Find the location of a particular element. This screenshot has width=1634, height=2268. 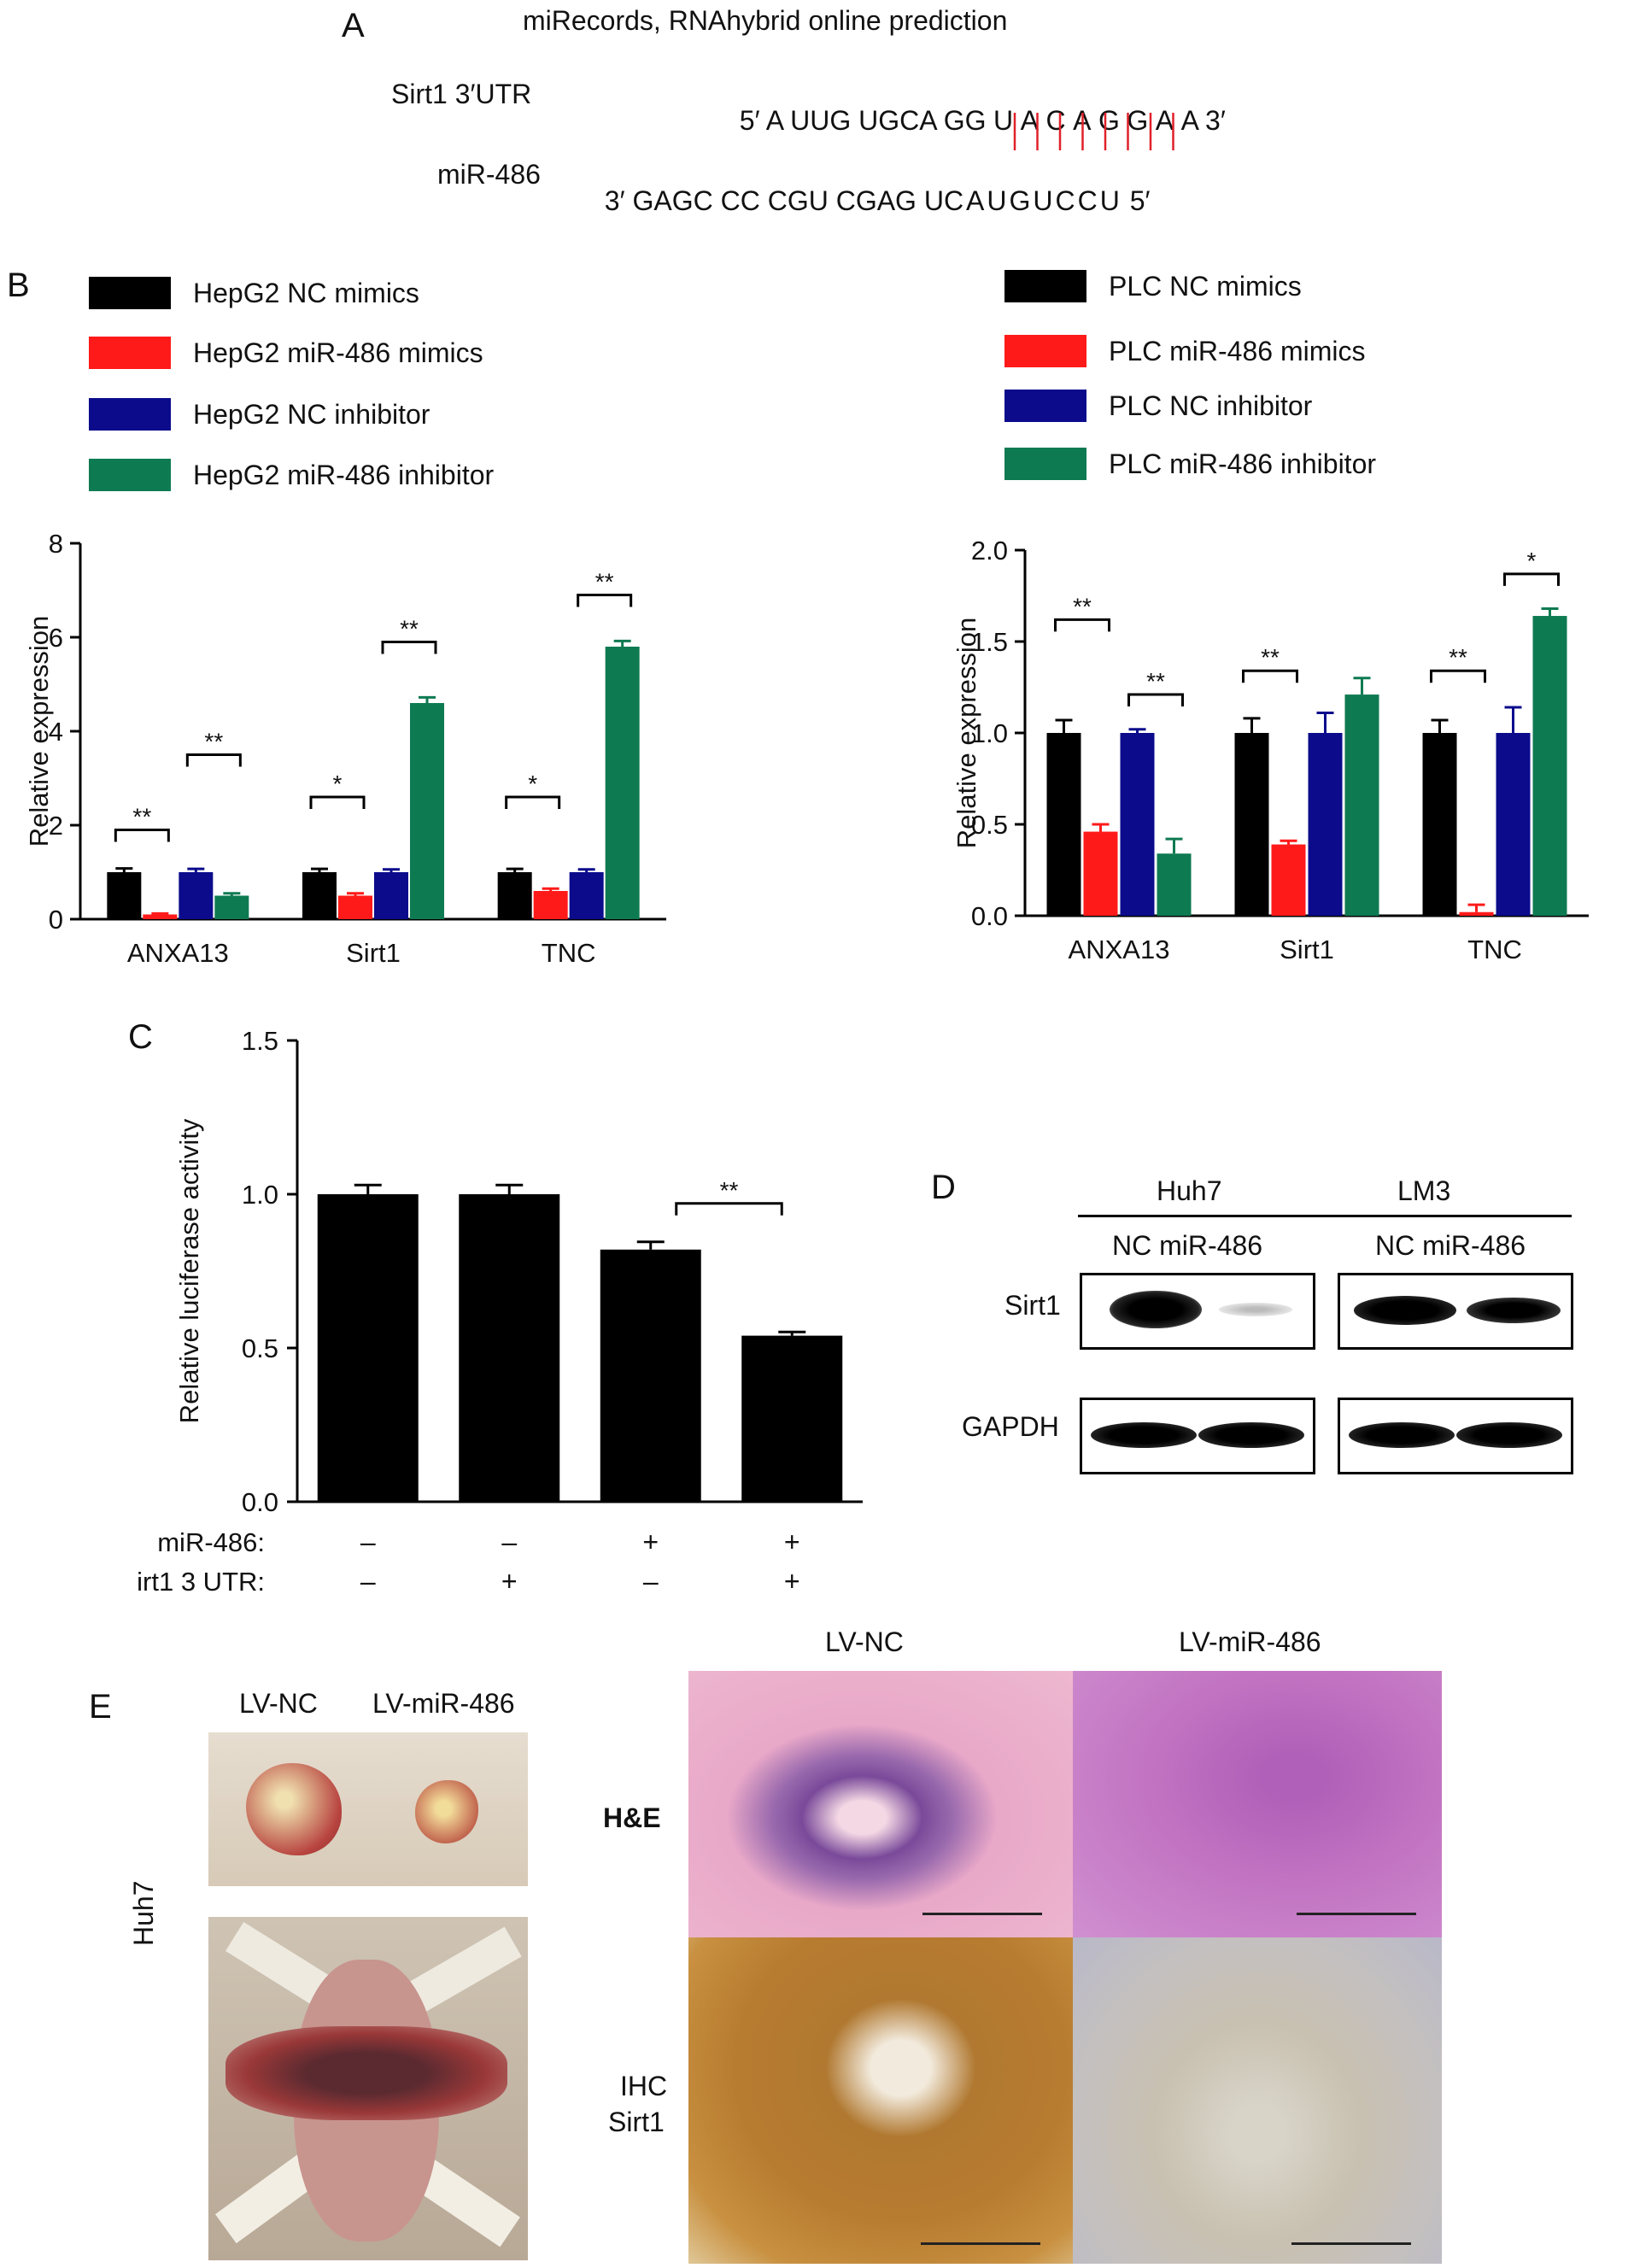

panel-label-a: A is located at coordinates (353, 25).